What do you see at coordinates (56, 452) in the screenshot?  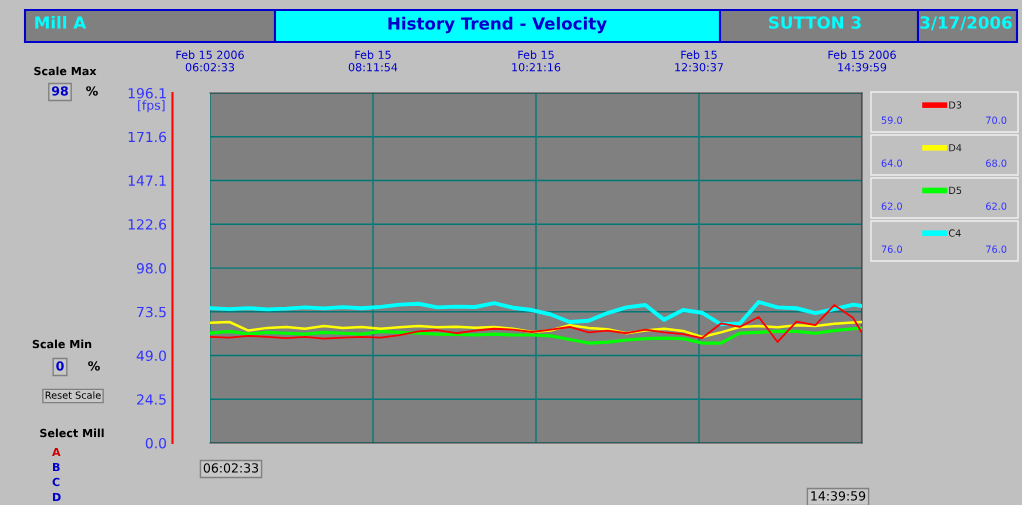 I see `text: A` at bounding box center [56, 452].